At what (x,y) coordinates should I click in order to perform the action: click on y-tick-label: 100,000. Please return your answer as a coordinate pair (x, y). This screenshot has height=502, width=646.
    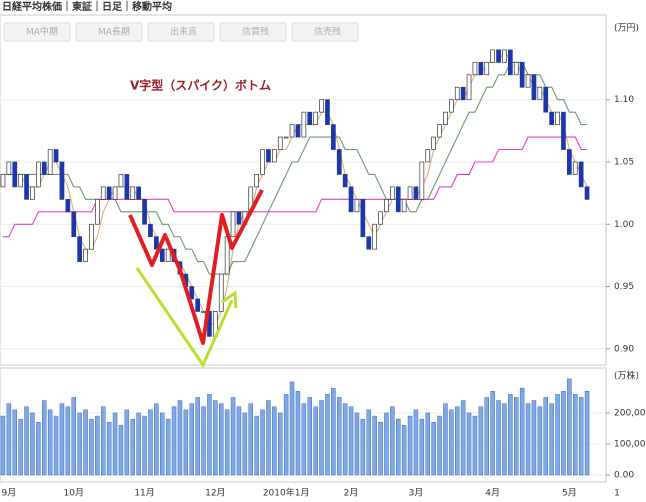
    Looking at the image, I should click on (630, 444).